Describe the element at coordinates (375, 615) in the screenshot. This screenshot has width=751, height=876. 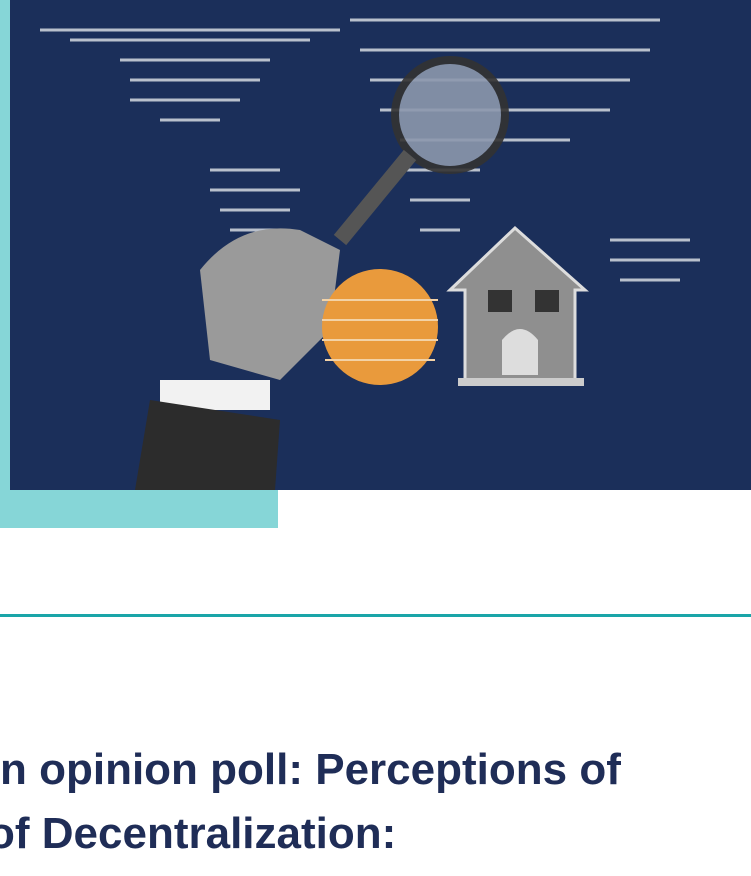
I see `divider` at that location.